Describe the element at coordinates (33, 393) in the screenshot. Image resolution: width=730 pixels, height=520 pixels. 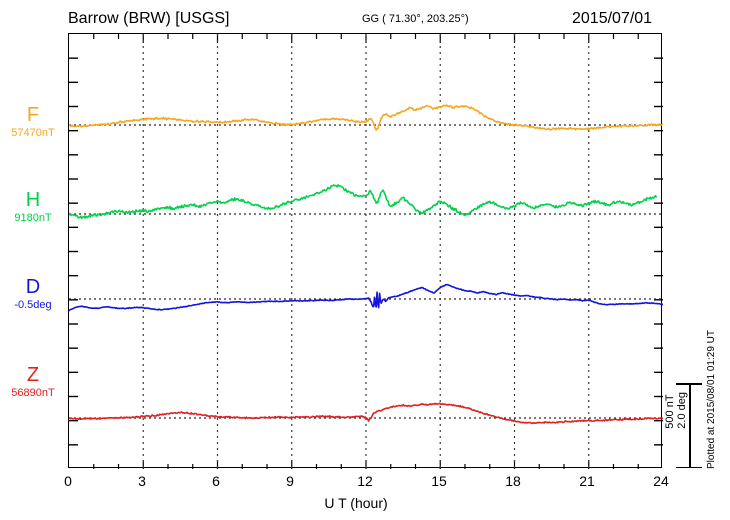
I see `component-baseline-z: 56890nT` at that location.